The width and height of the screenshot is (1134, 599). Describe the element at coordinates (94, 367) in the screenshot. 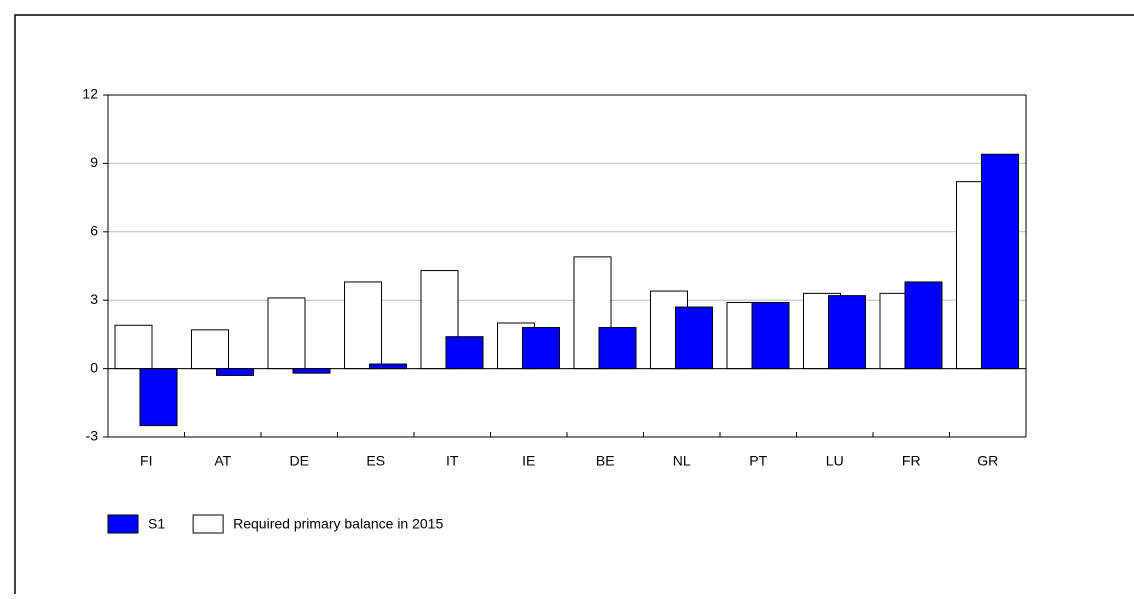

I see `y-tick-label: 0` at that location.